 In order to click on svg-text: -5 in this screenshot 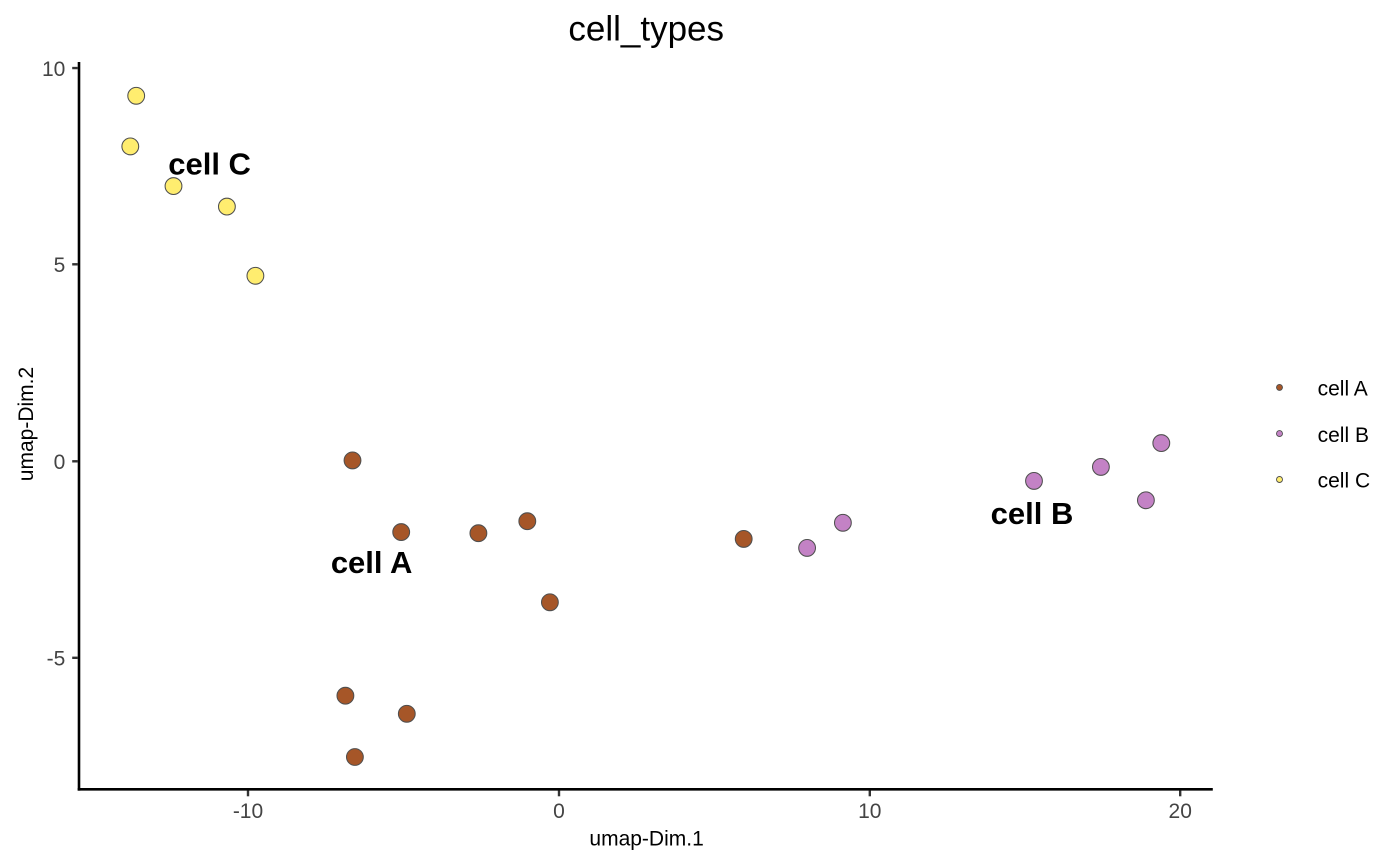, I will do `click(56, 659)`.